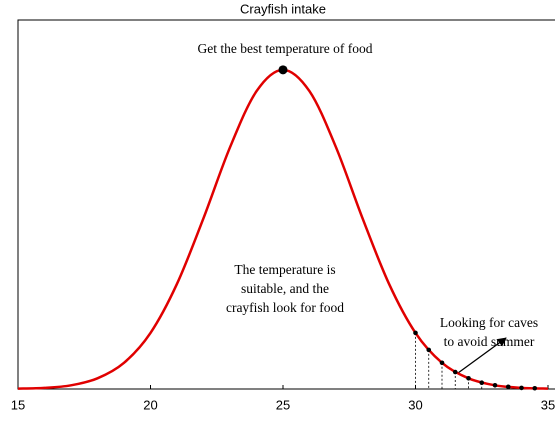 The image size is (555, 448). I want to click on peak-marker, so click(283, 70).